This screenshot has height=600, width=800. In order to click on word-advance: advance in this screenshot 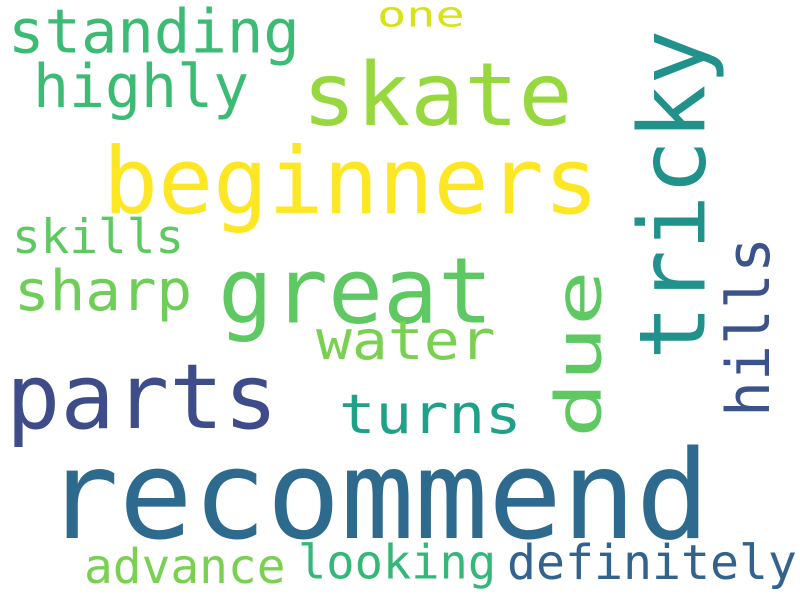, I will do `click(185, 568)`.